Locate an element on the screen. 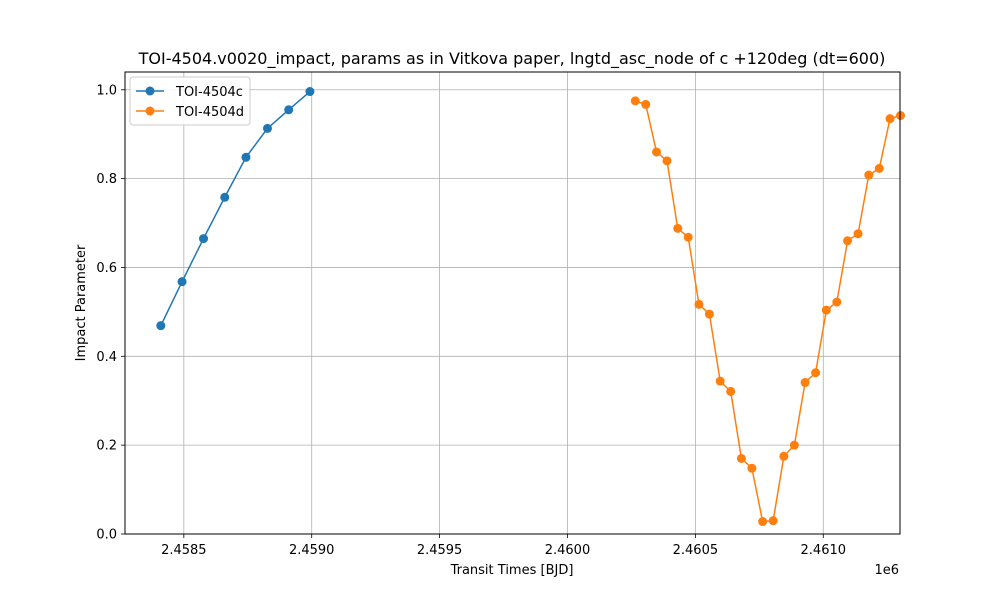  x-tick-label: 2.4585 is located at coordinates (184, 550).